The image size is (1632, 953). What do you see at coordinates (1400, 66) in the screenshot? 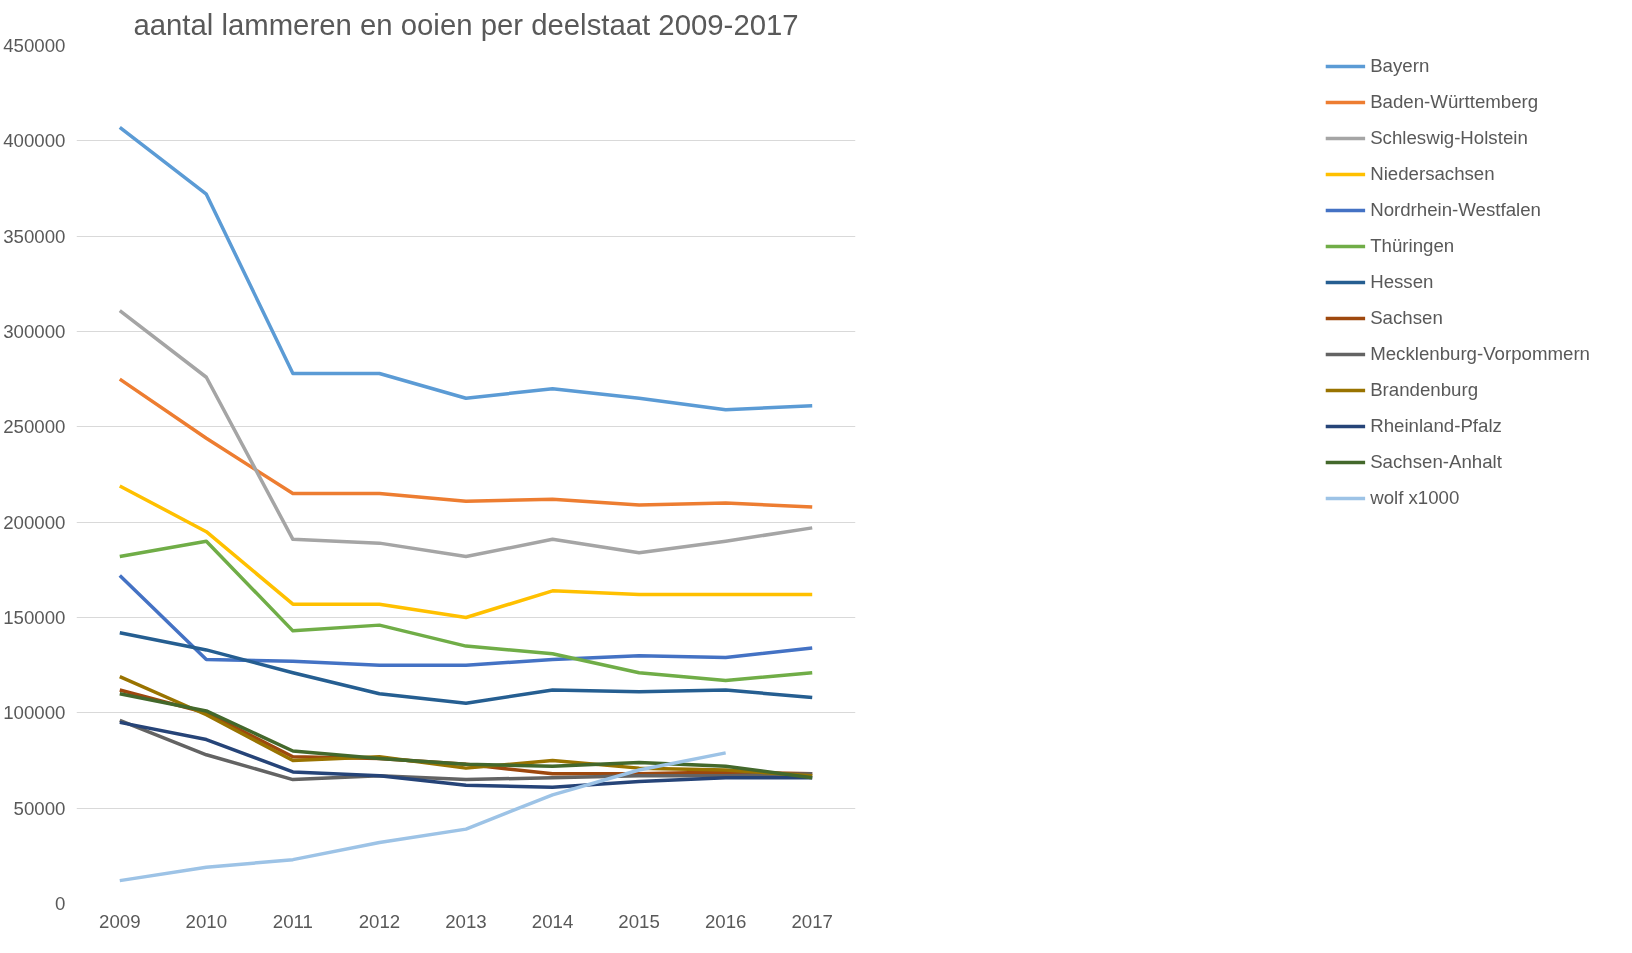
I see `legend-label: Bayern` at bounding box center [1400, 66].